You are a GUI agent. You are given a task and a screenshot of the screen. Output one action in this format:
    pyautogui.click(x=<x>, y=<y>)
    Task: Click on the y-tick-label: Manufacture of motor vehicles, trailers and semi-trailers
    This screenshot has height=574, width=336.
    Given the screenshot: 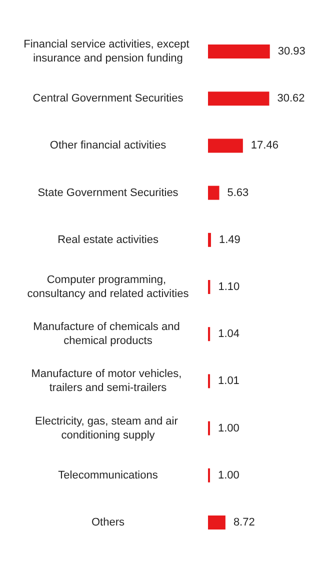 What is the action you would take?
    pyautogui.click(x=108, y=381)
    